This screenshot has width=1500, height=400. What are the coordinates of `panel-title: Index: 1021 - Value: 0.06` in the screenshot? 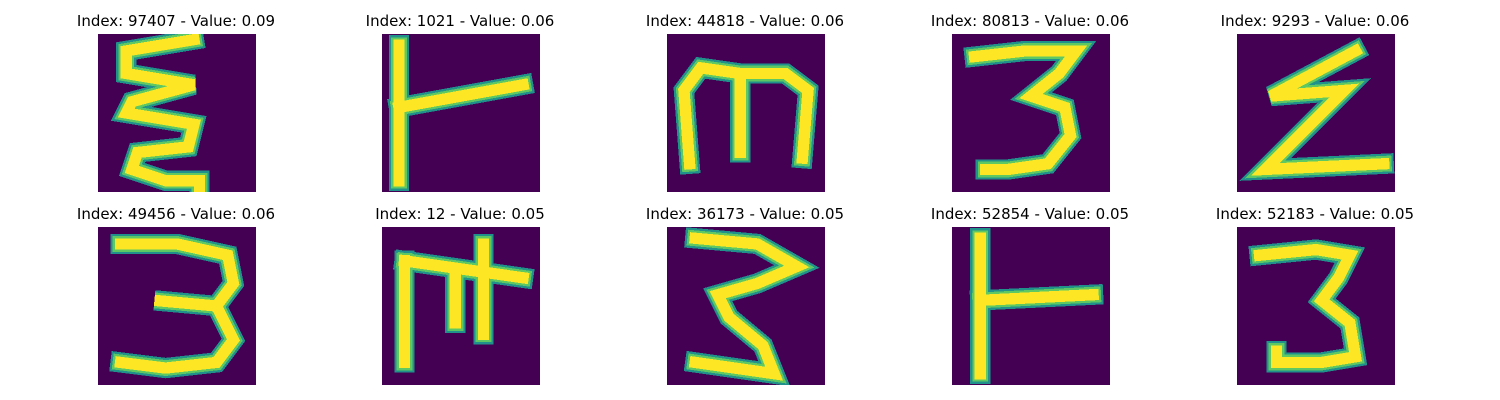 It's located at (460, 21).